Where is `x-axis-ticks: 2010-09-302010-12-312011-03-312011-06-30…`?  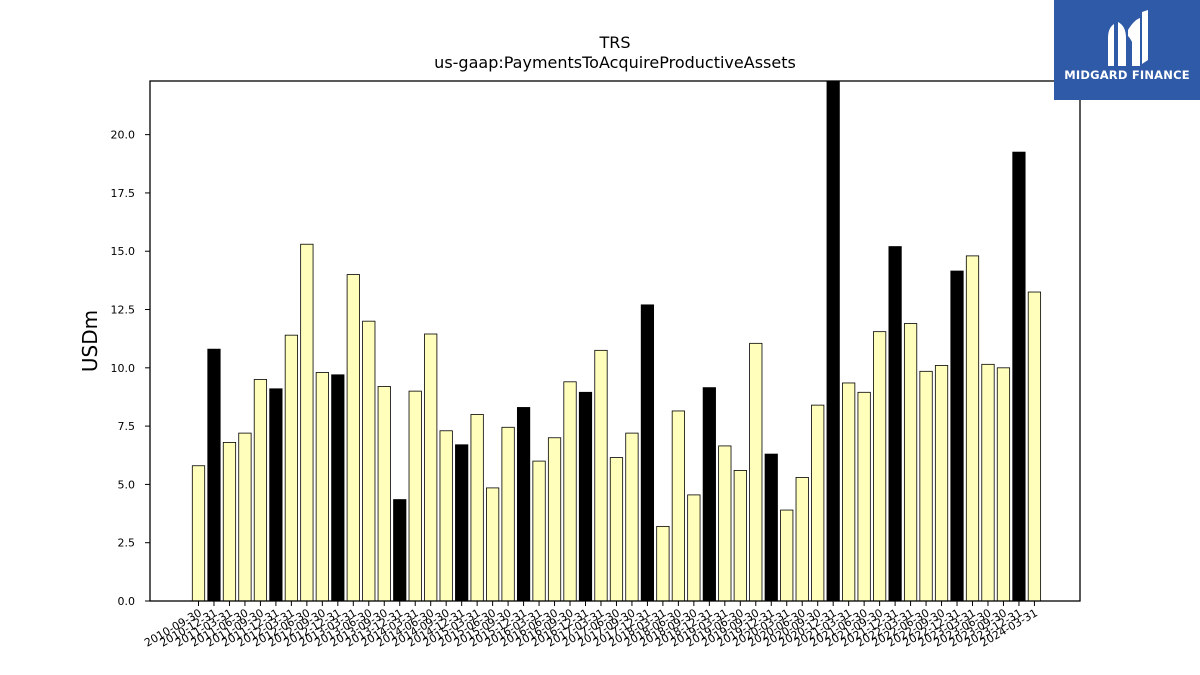 x-axis-ticks: 2010-09-302010-12-312011-03-312011-06-30… is located at coordinates (591, 625).